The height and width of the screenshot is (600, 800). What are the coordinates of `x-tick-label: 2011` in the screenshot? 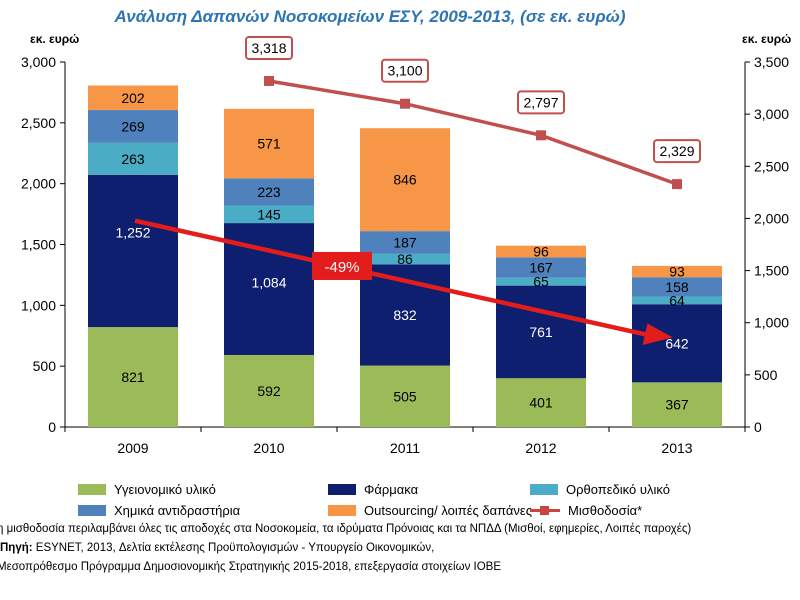 It's located at (405, 448).